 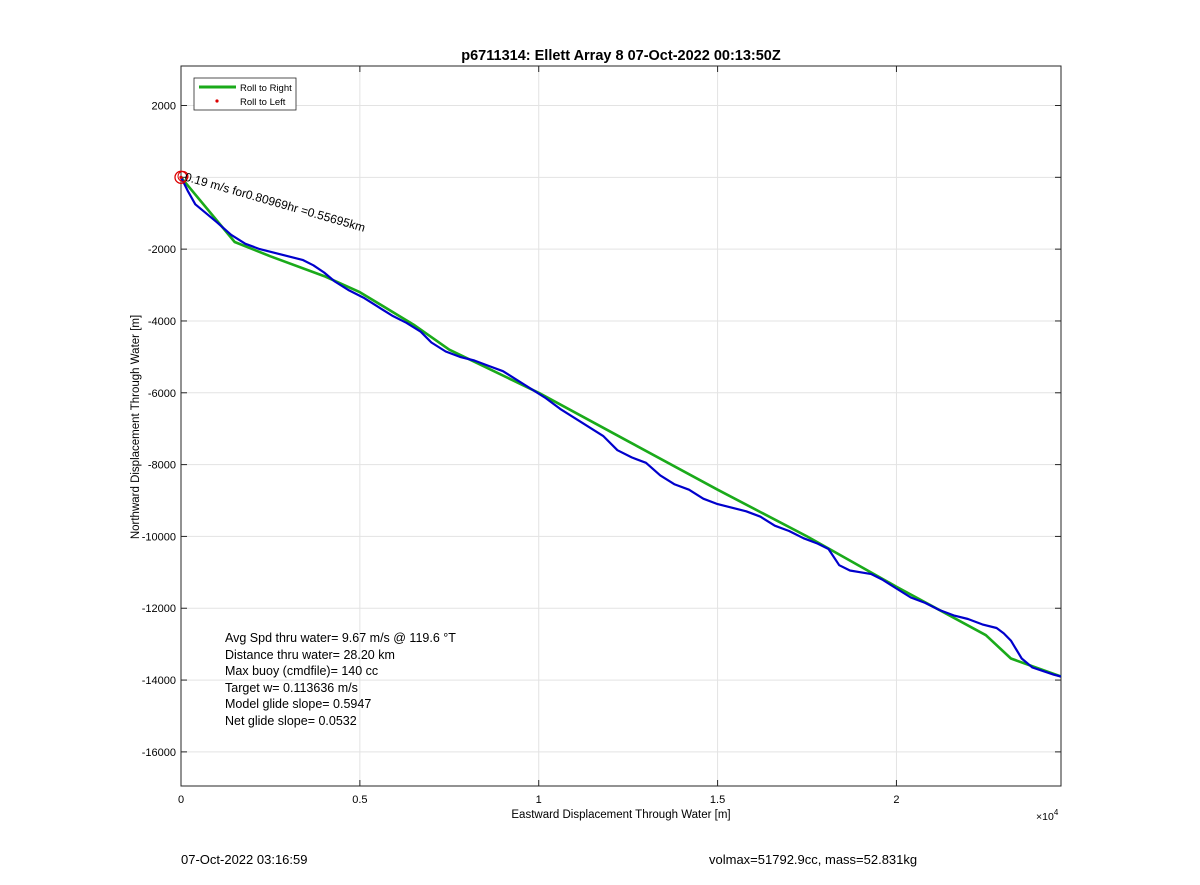 I want to click on stats-line: Net glide slope= 0.0532, so click(x=291, y=721).